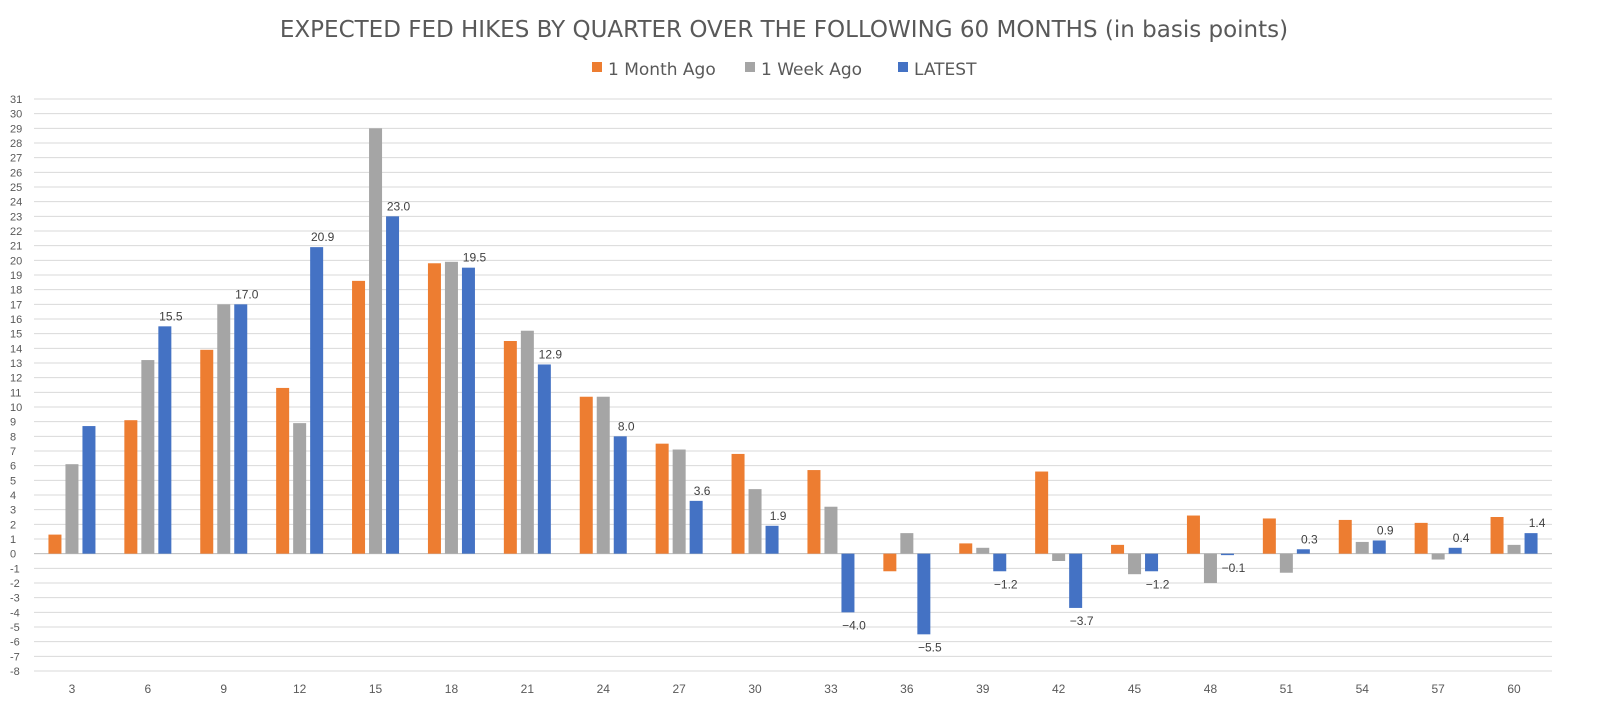 Image resolution: width=1599 pixels, height=719 pixels. I want to click on legend-item-1-week-ago: 1 Week Ago, so click(803, 70).